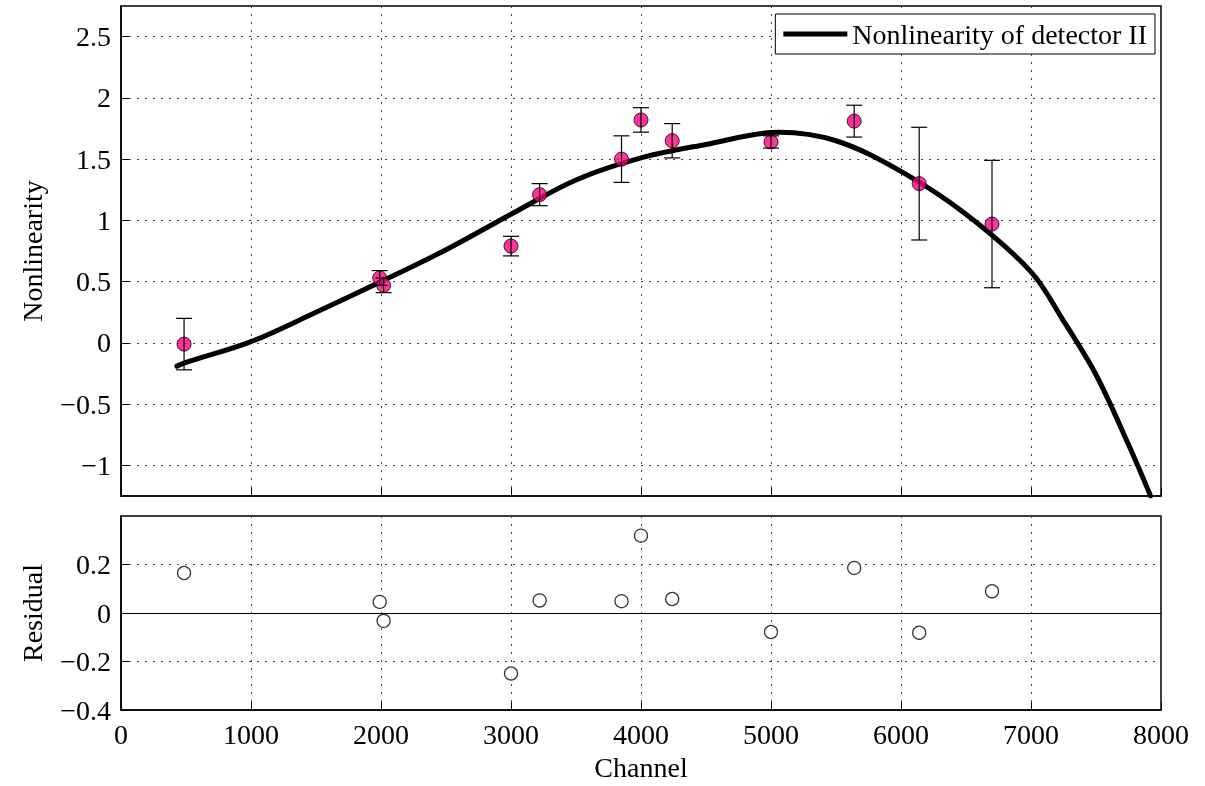 The width and height of the screenshot is (1205, 786). What do you see at coordinates (999, 34) in the screenshot?
I see `legend-label: Nonlinearity of detector II` at bounding box center [999, 34].